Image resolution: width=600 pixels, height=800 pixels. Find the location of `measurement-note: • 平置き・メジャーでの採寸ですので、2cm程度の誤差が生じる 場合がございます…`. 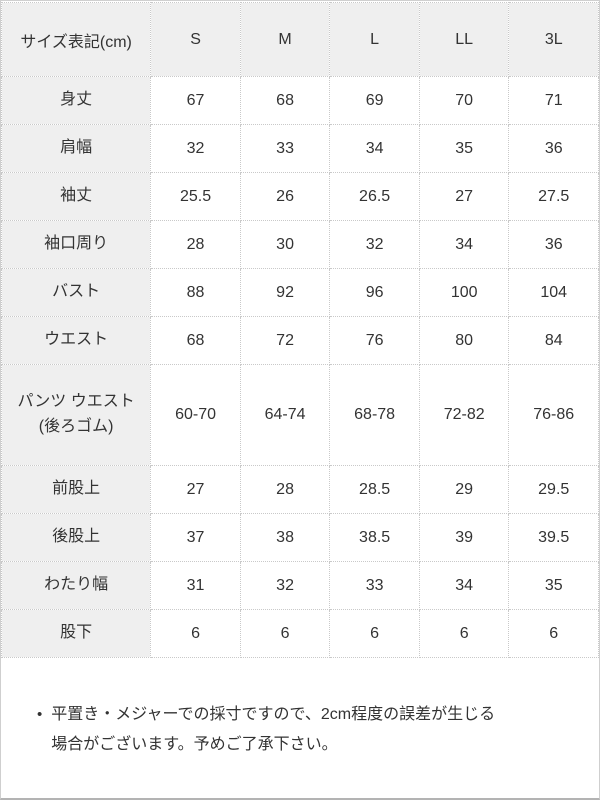

measurement-note: • 平置き・メジャーでの採寸ですので、2cm程度の誤差が生じる 場合がございます… is located at coordinates (300, 709).